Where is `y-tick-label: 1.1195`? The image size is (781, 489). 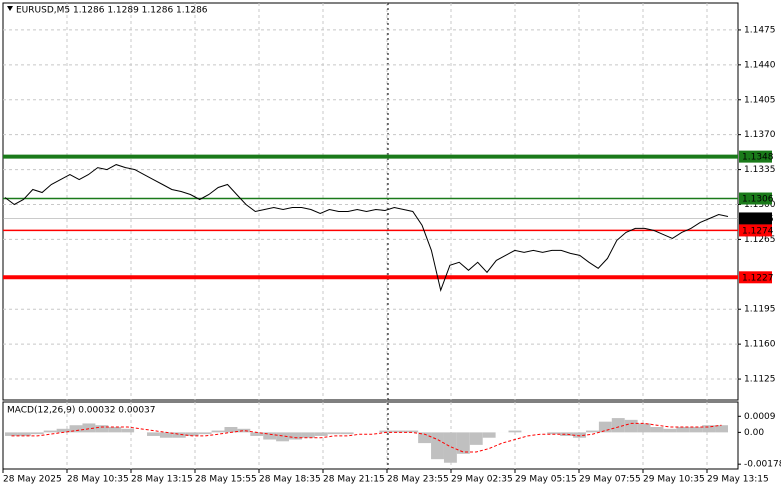 y-tick-label: 1.1195 is located at coordinates (760, 310).